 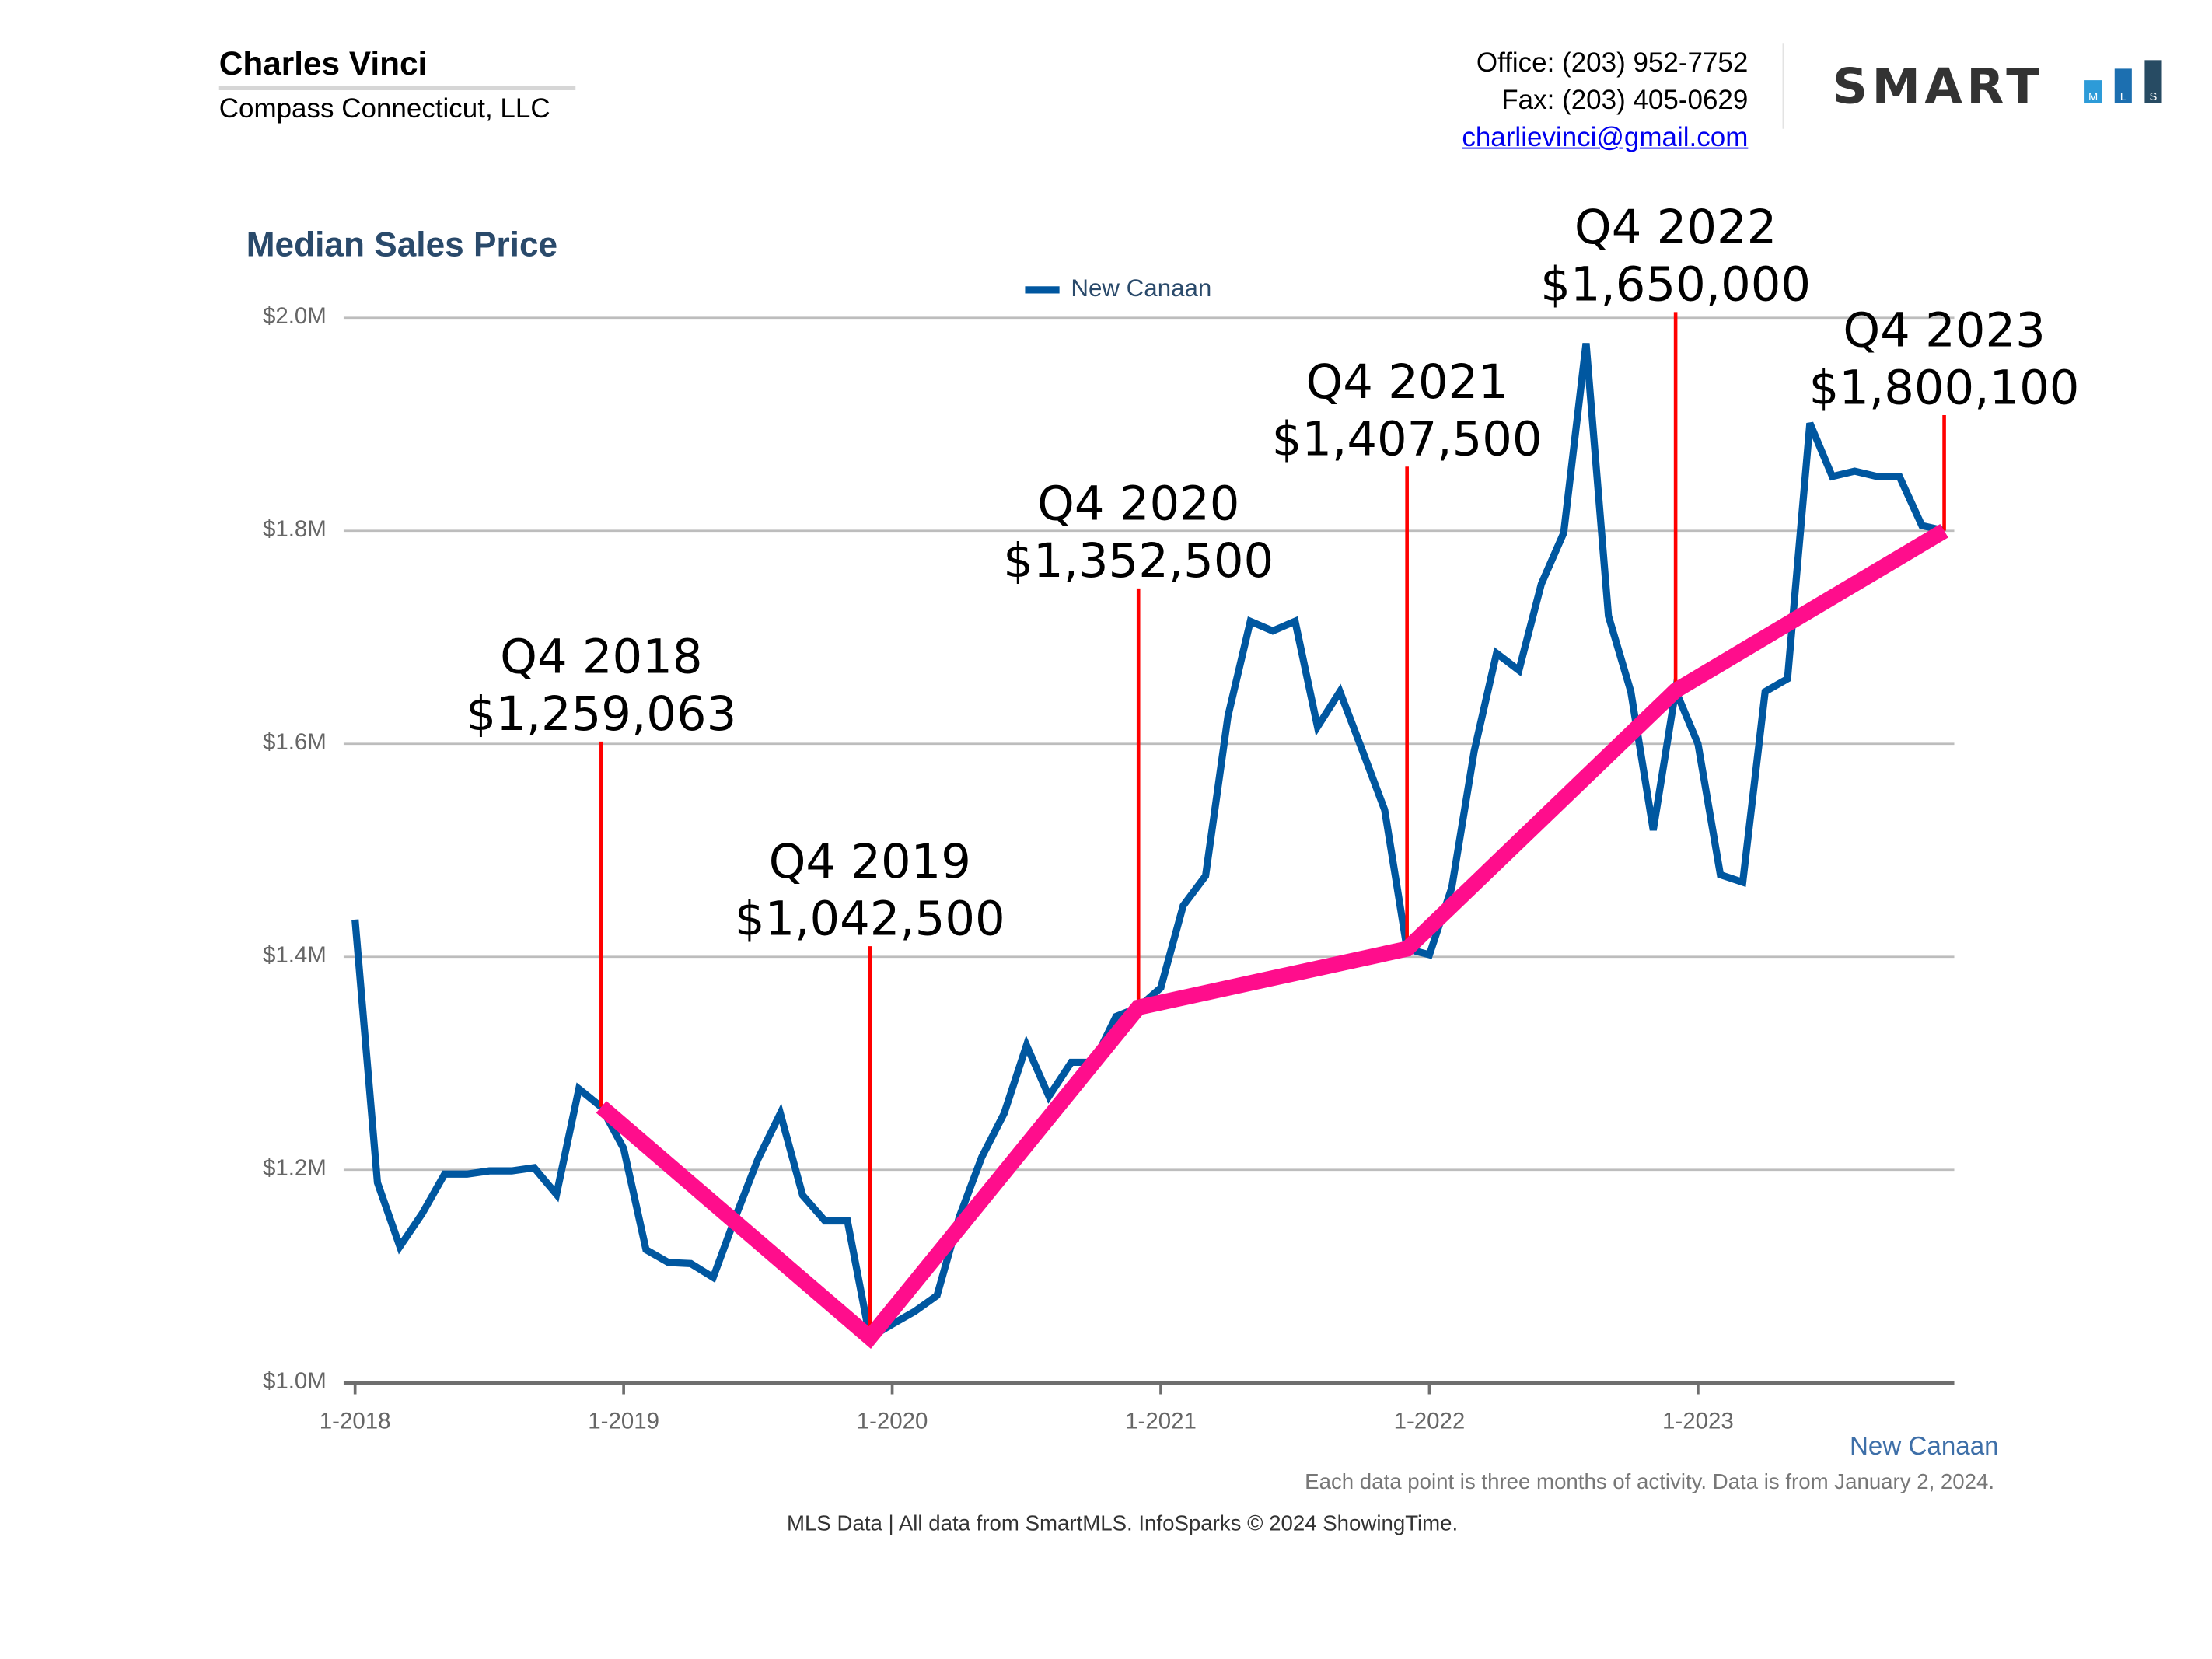 I want to click on x-tick-label: 1-2020, so click(x=892, y=1421).